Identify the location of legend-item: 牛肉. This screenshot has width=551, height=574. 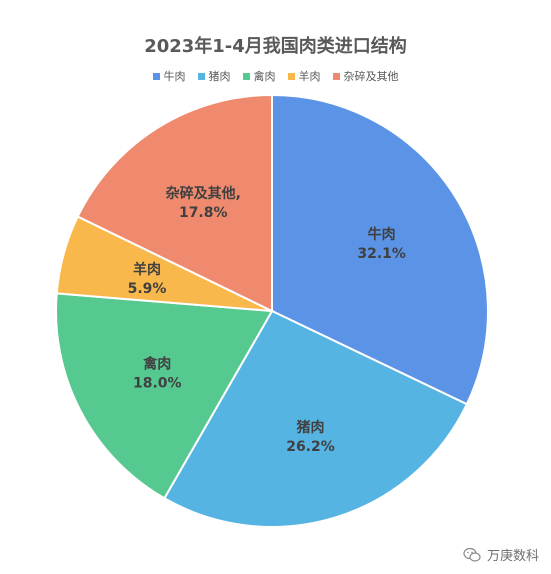
(169, 76).